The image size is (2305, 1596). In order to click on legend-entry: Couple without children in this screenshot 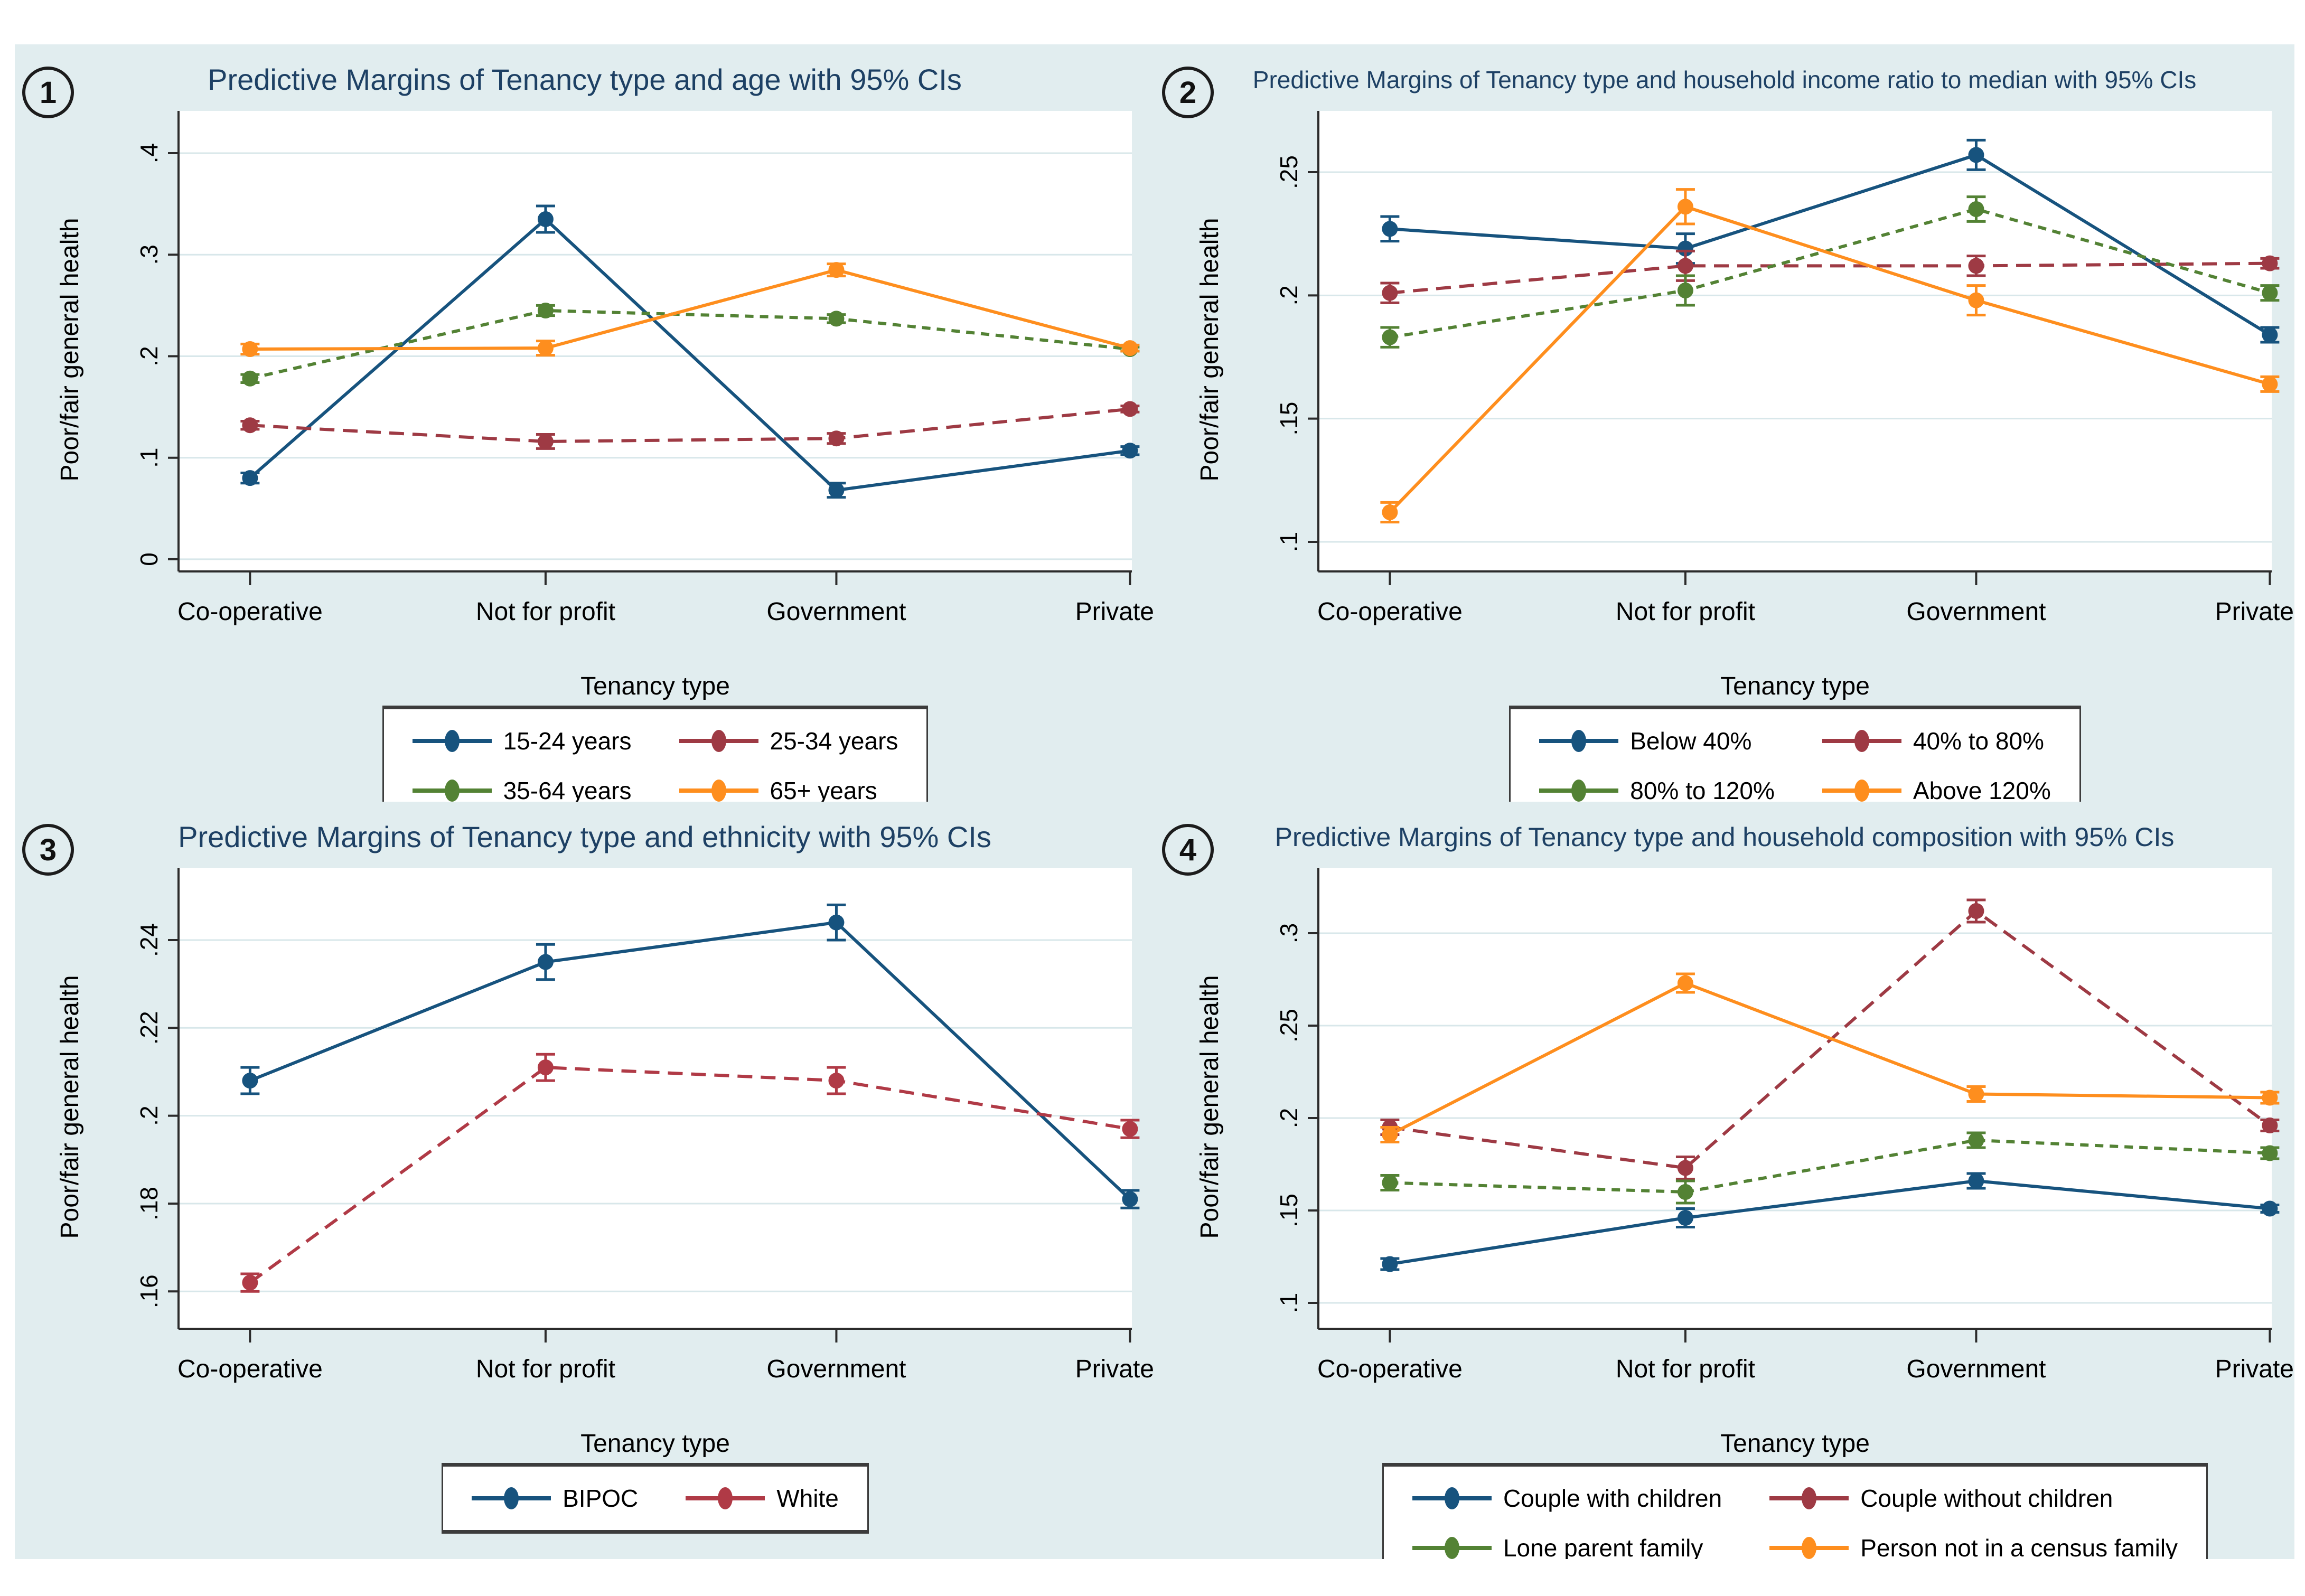, I will do `click(1973, 1498)`.